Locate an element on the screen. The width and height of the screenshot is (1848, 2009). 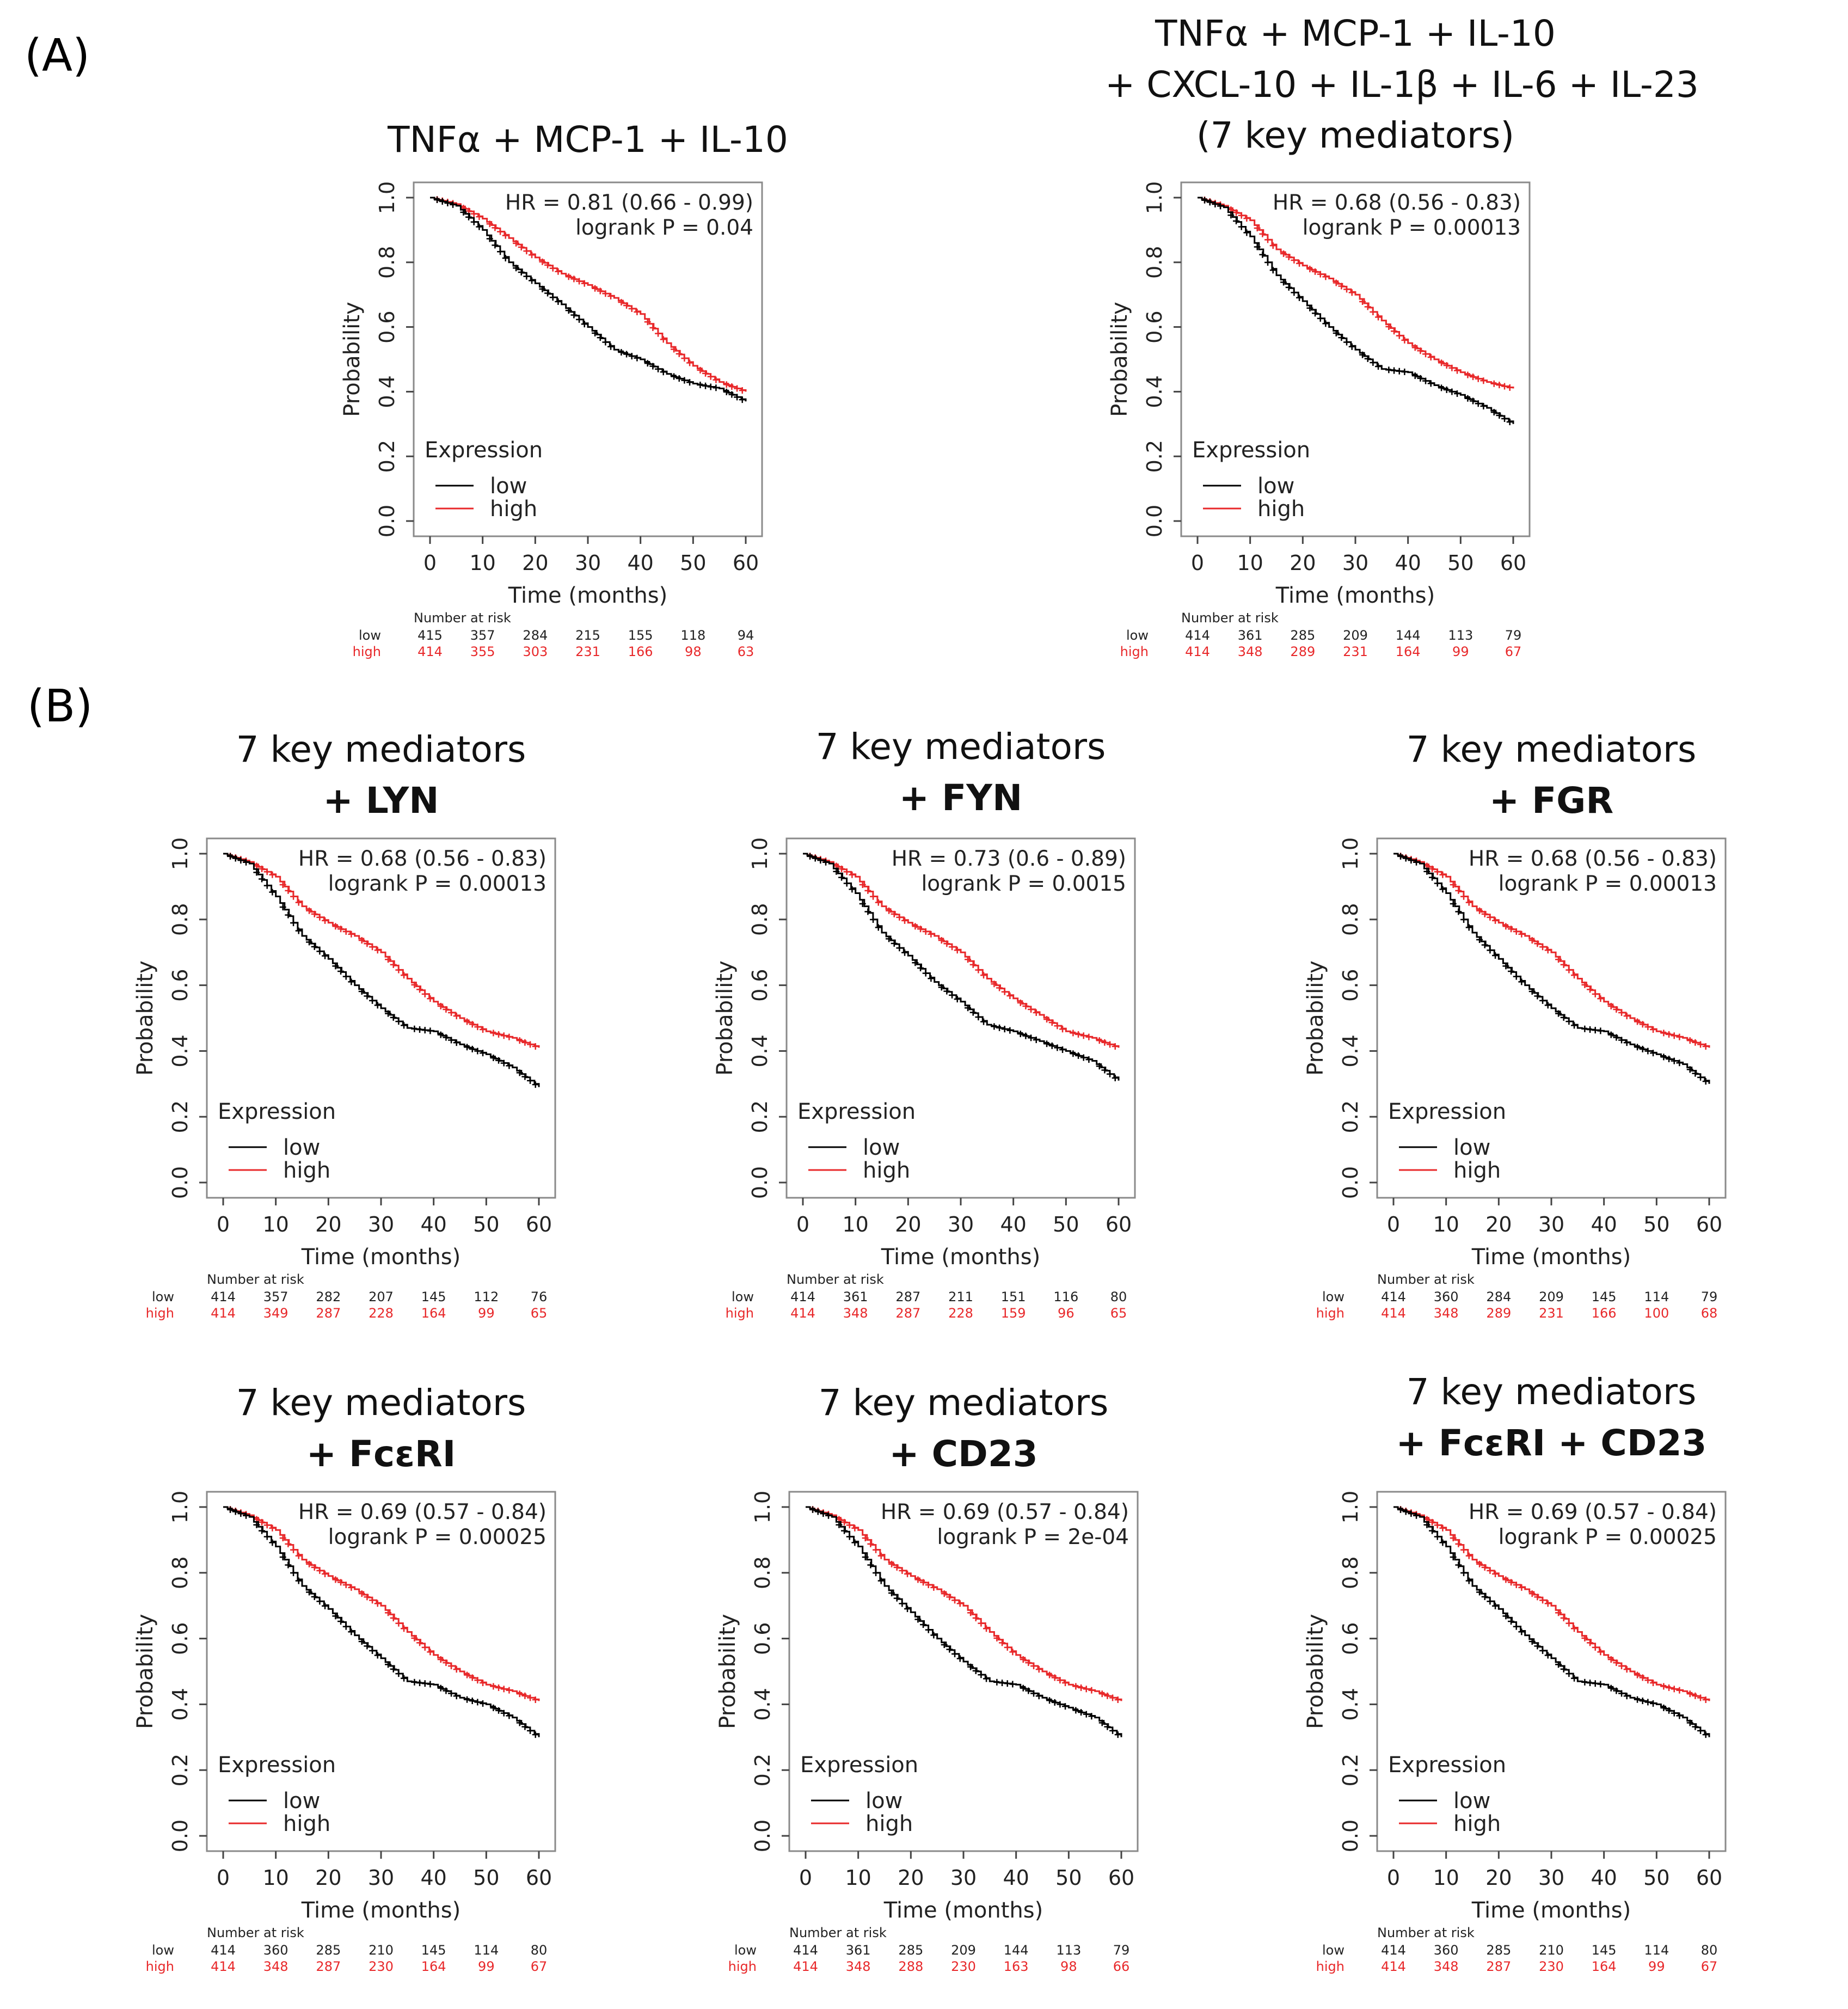
risk-count-low: 209 is located at coordinates (1355, 635).